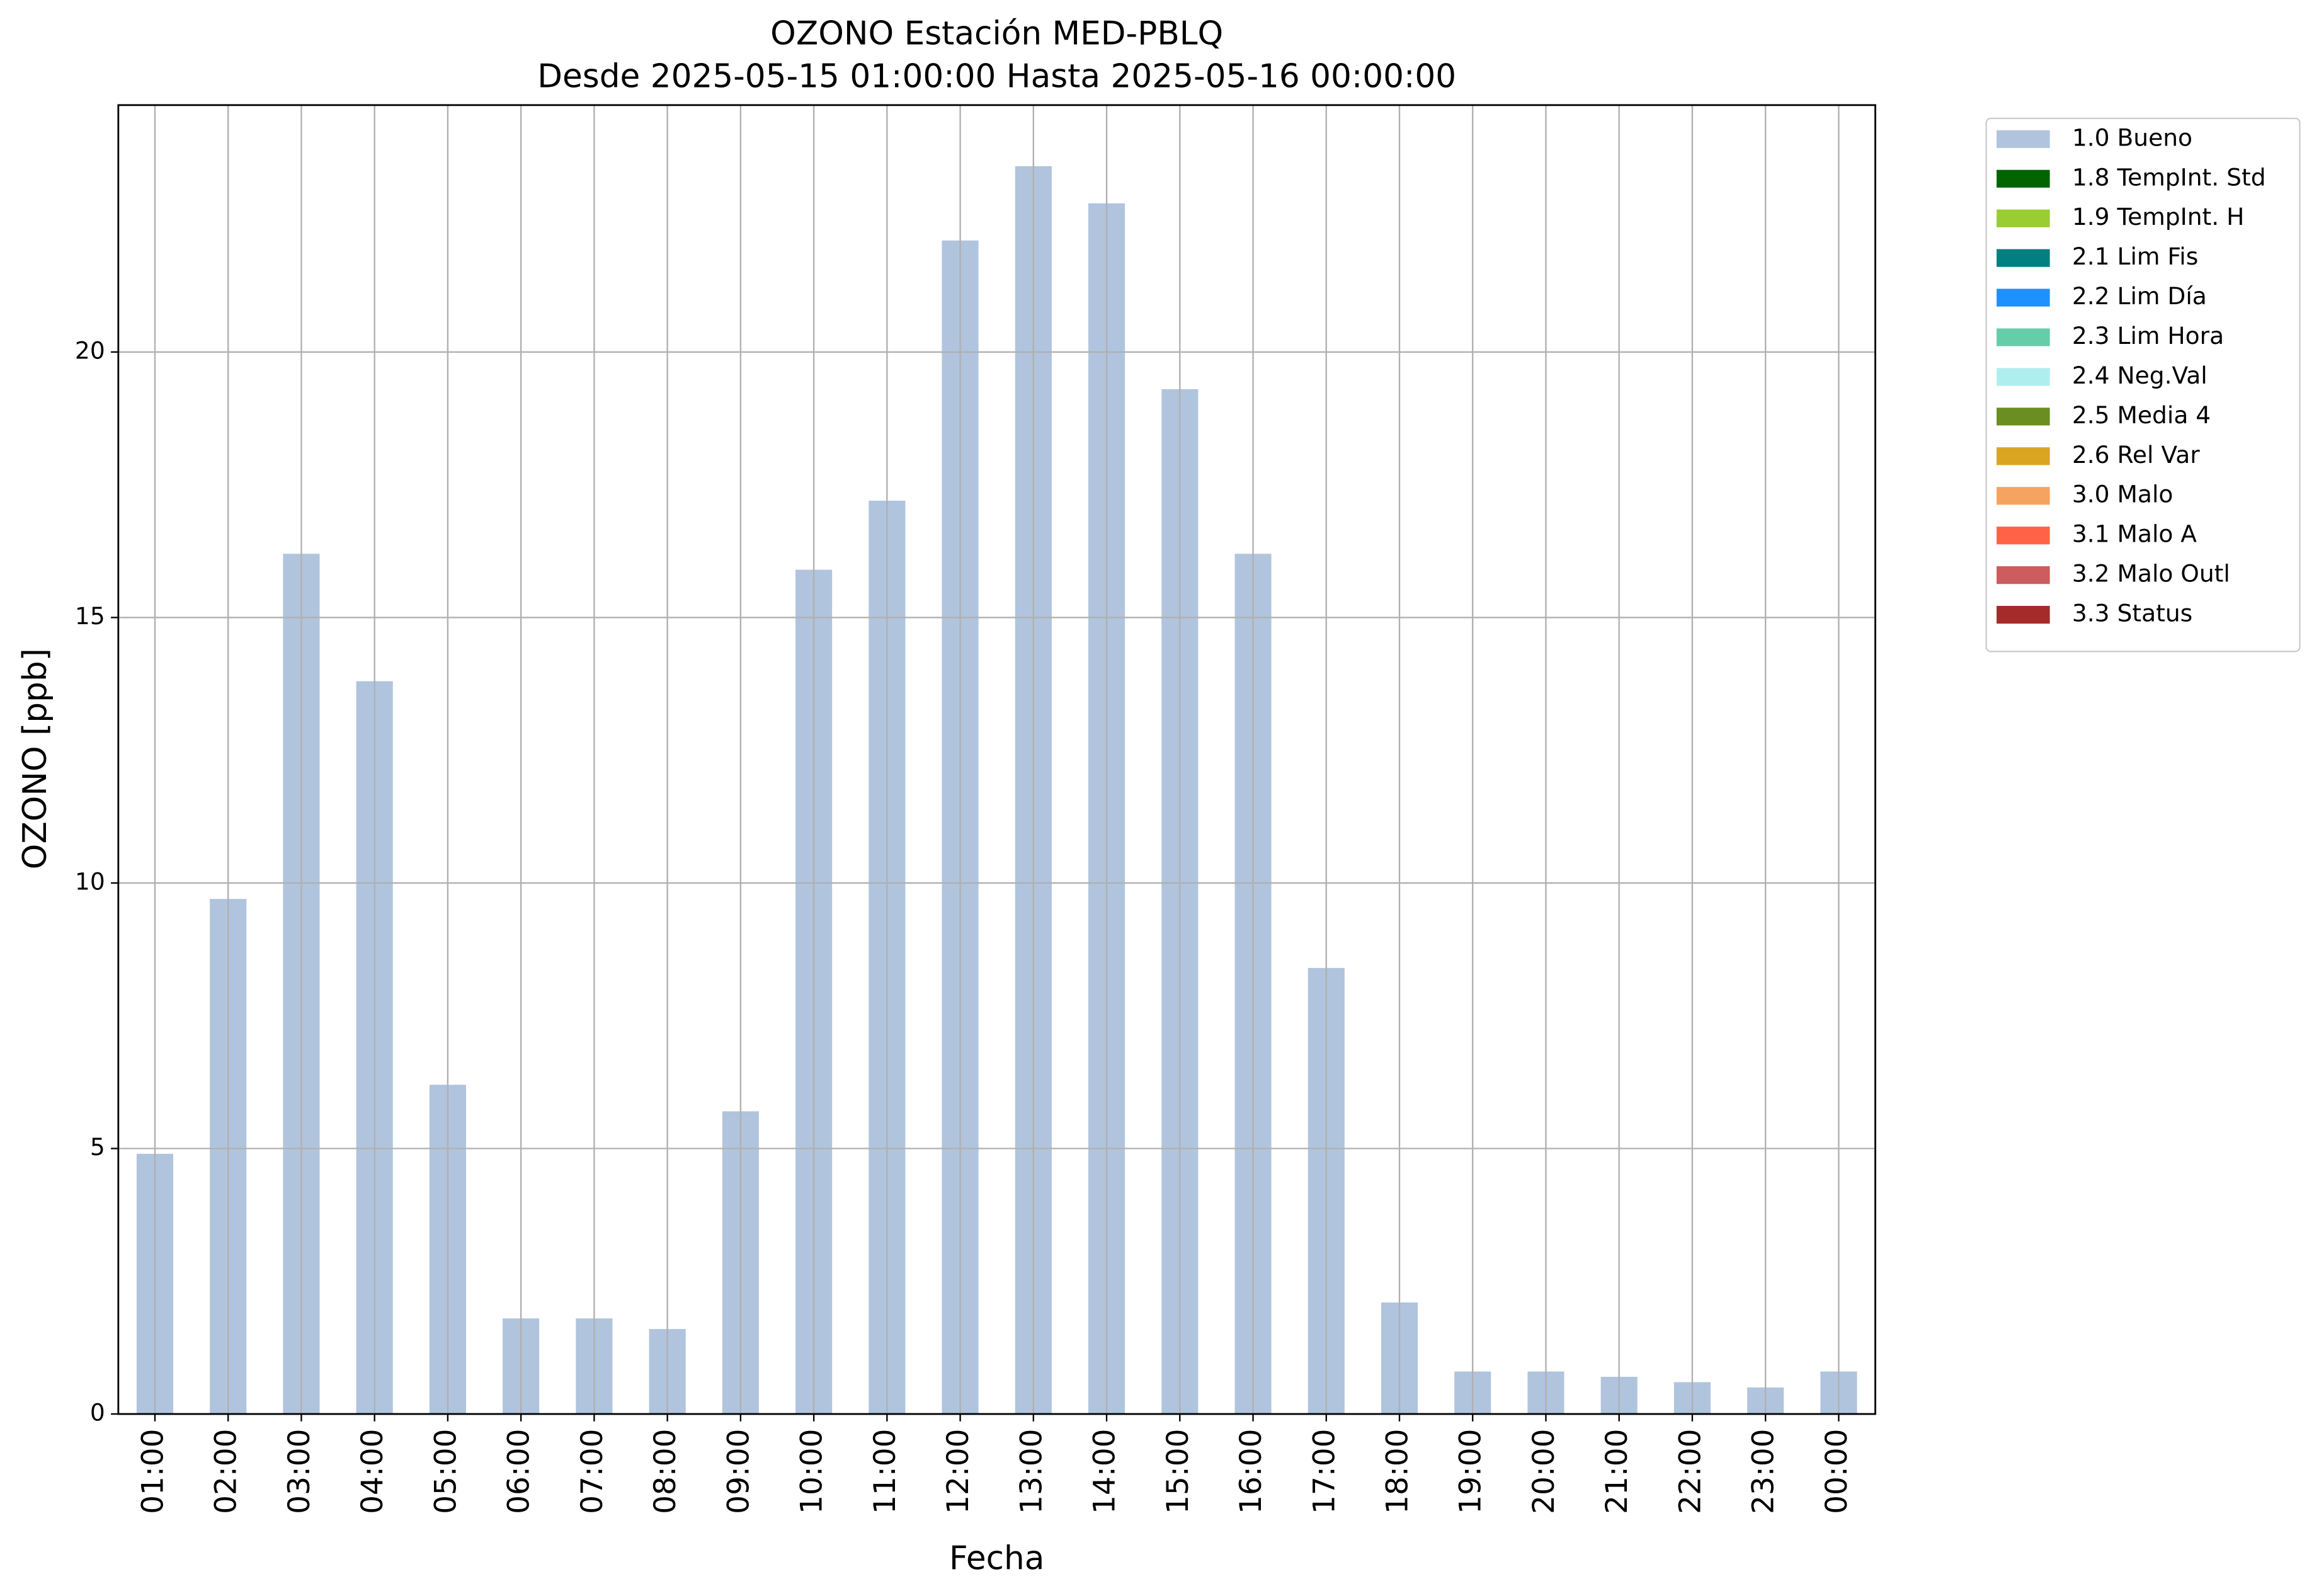 This screenshot has height=1596, width=2319. Describe the element at coordinates (90, 350) in the screenshot. I see `y-tick-label: 20` at that location.